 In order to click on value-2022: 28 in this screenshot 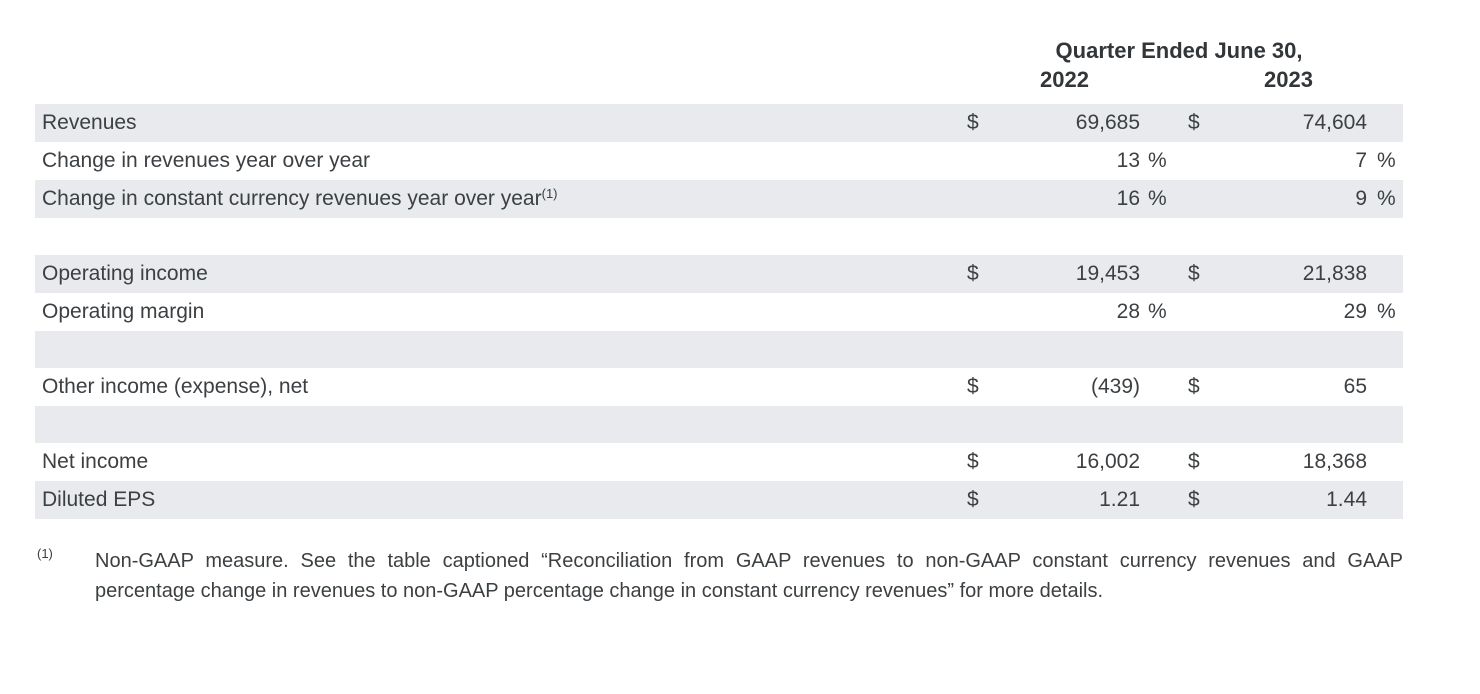, I will do `click(1128, 311)`.